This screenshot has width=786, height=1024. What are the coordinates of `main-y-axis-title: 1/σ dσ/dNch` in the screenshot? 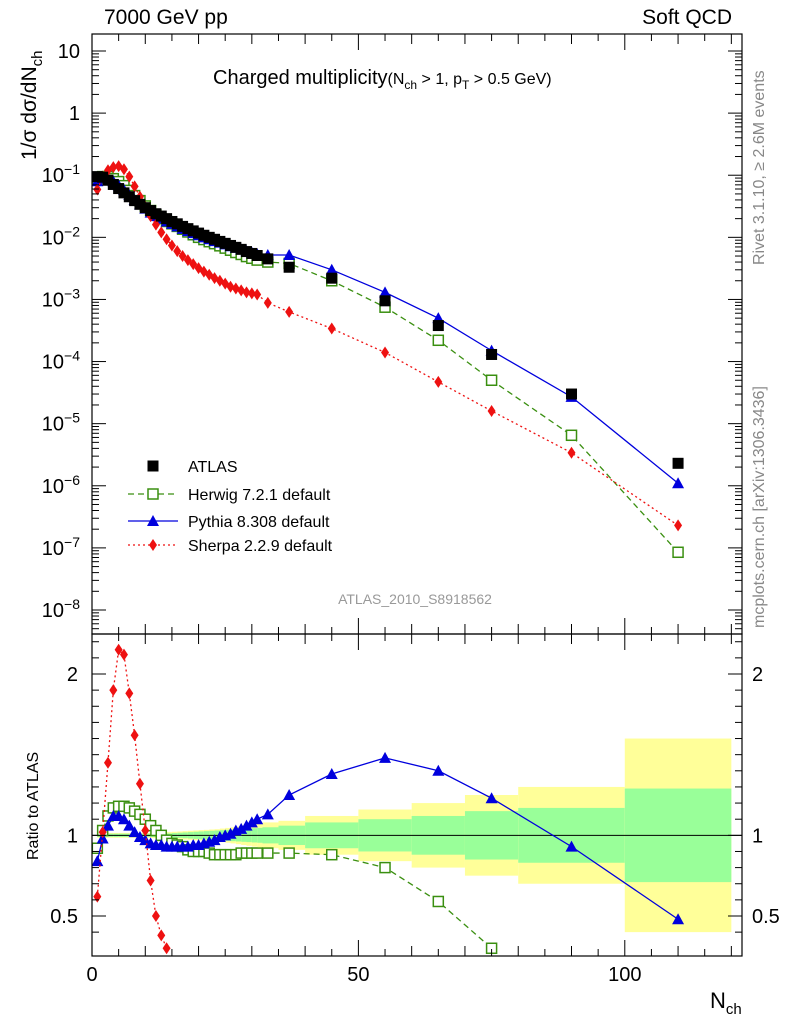 It's located at (32, 105).